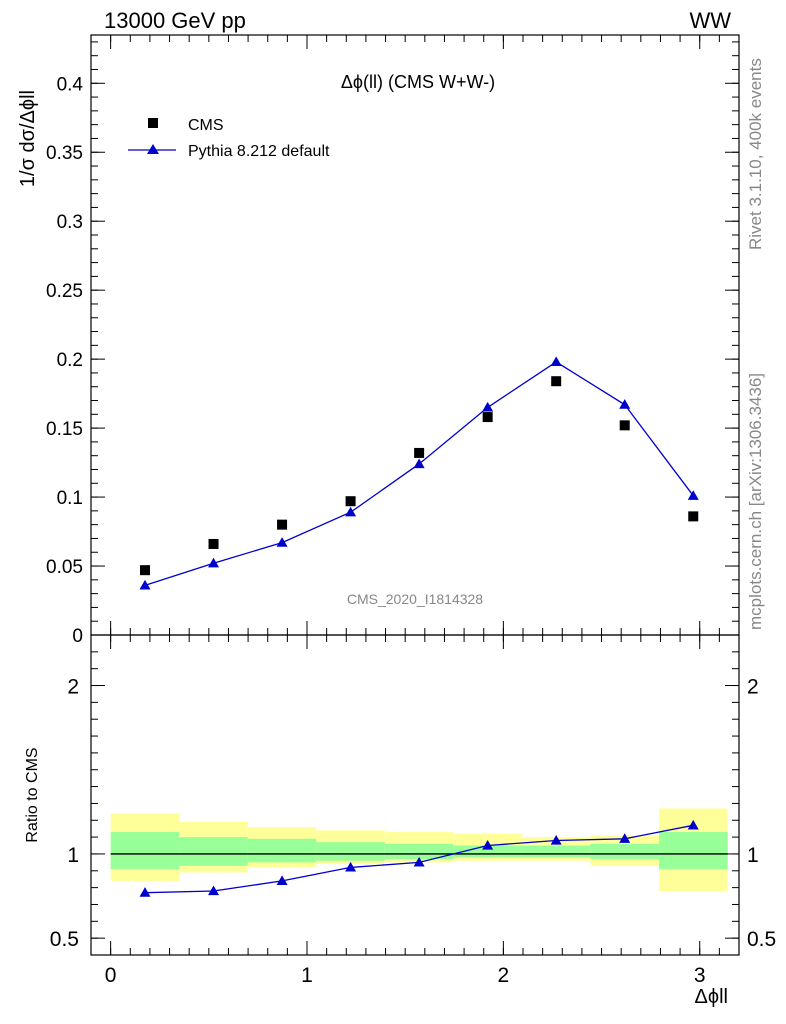 Image resolution: width=786 pixels, height=1024 pixels. Describe the element at coordinates (700, 975) in the screenshot. I see `x-tick-label: 3` at that location.